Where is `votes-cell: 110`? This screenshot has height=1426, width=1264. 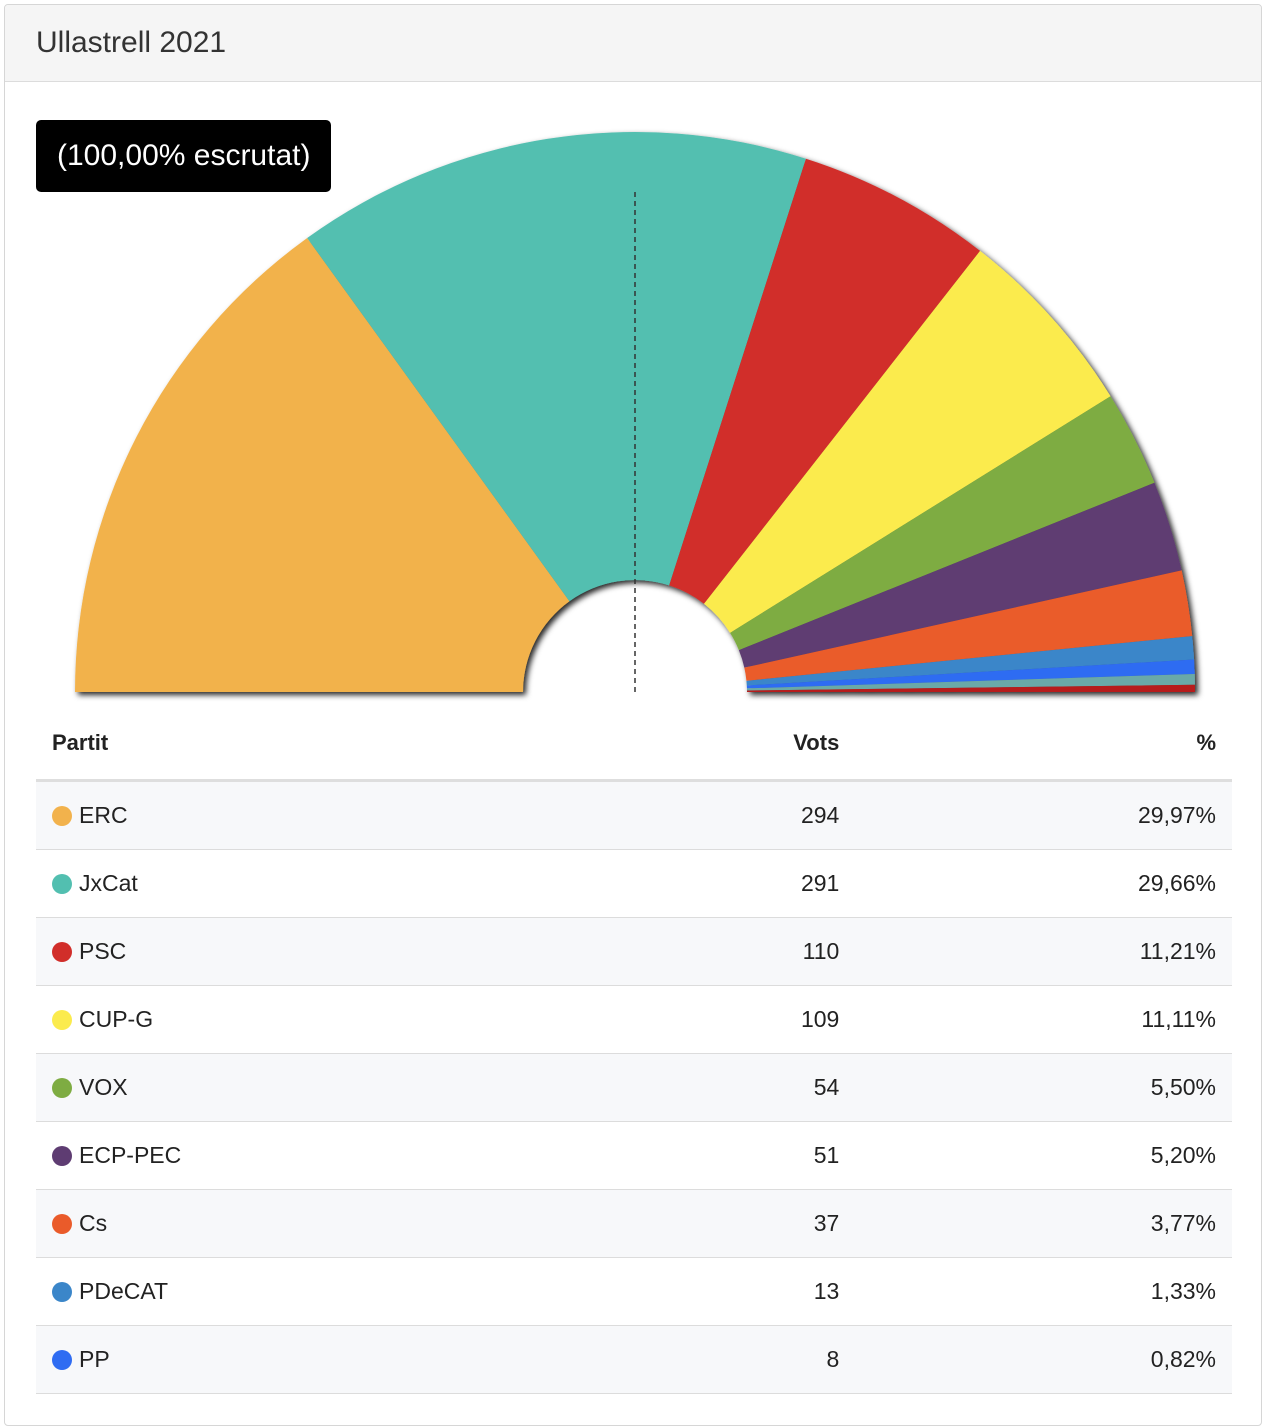
votes-cell: 110 is located at coordinates (722, 951).